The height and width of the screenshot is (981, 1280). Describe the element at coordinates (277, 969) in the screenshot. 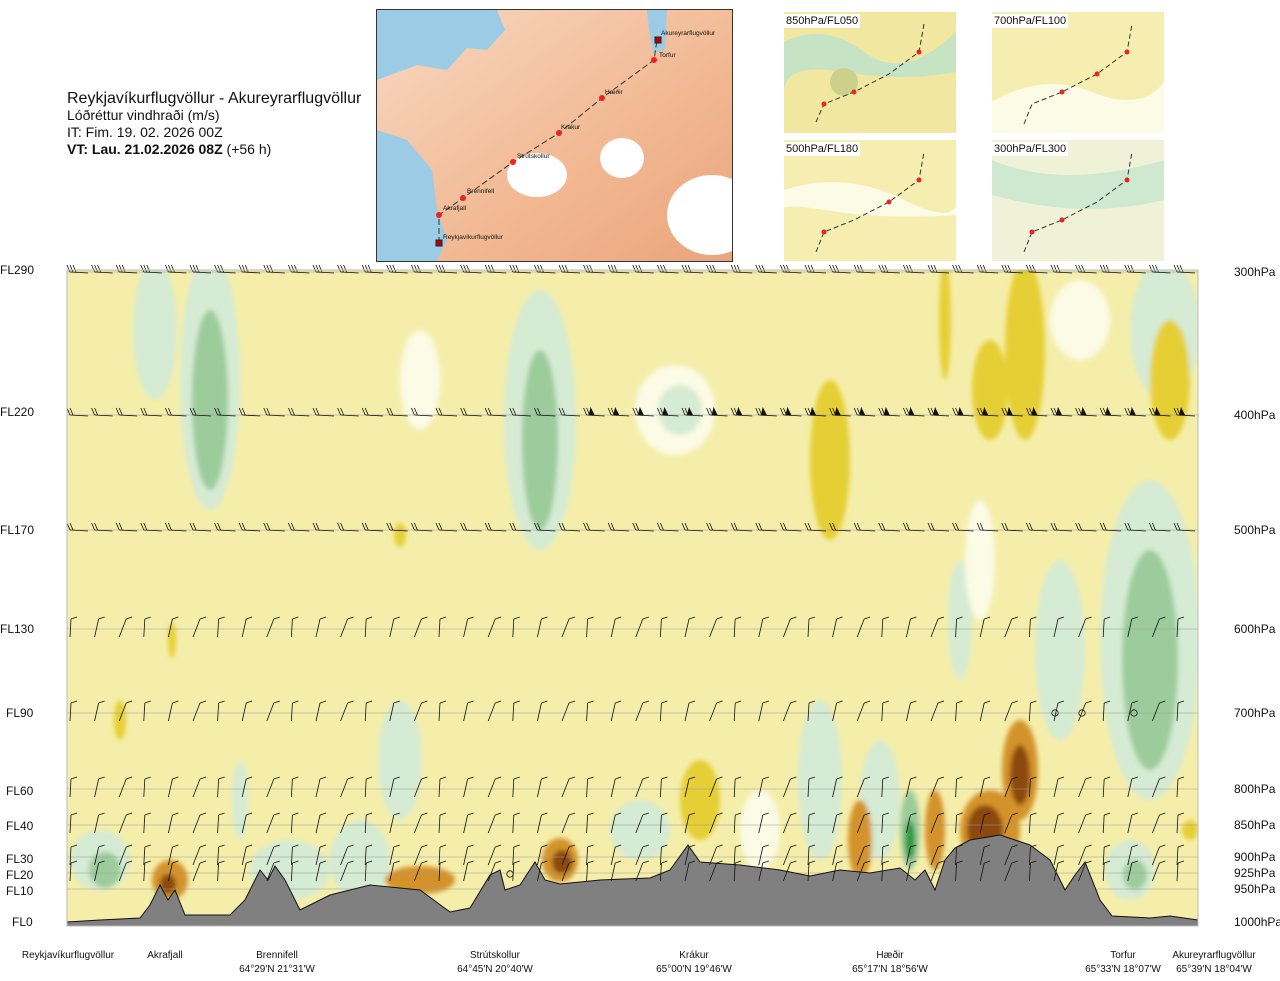

I see `station-coord: 64°29'N 21°31'W` at that location.